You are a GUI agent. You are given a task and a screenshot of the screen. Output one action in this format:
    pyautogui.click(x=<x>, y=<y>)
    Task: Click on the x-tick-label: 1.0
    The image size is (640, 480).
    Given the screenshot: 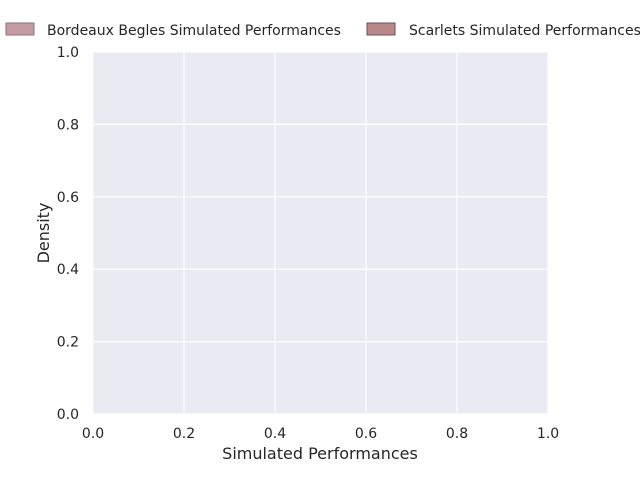 What is the action you would take?
    pyautogui.click(x=548, y=434)
    